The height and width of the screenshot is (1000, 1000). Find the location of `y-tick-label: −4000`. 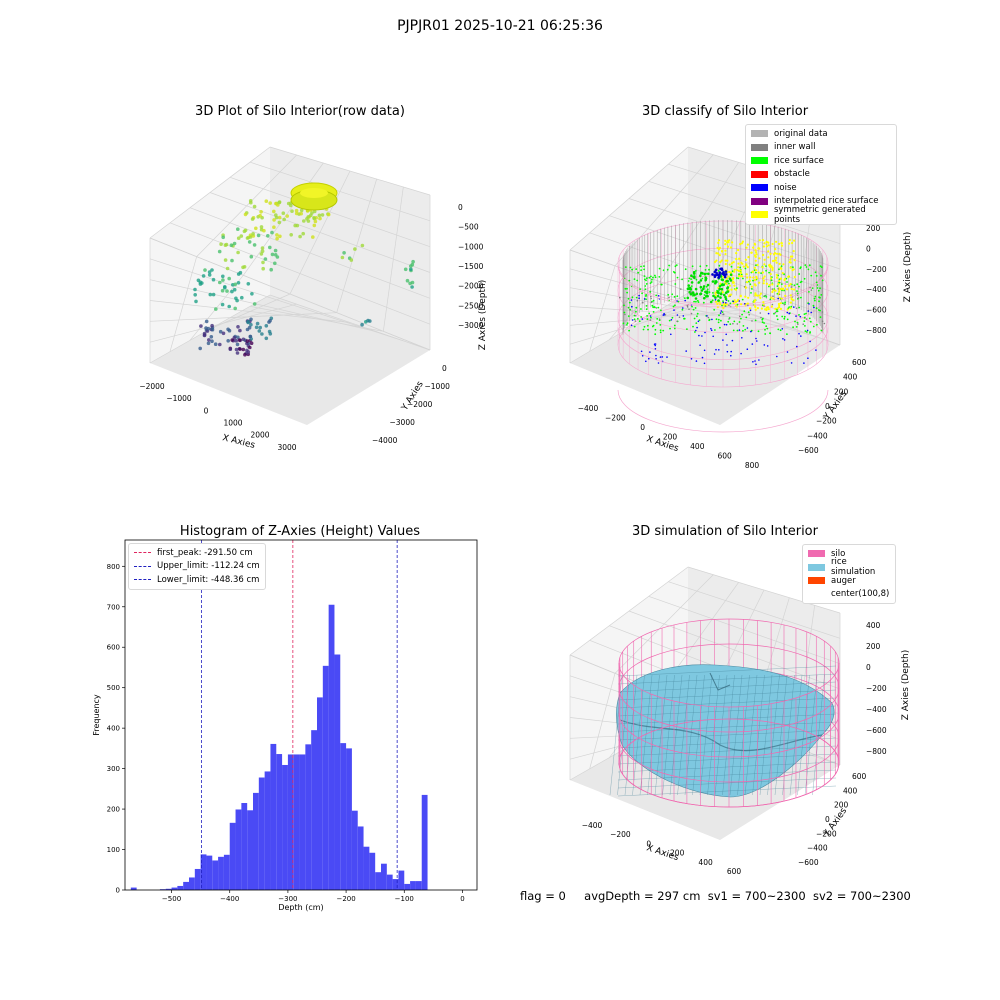

y-tick-label: −4000 is located at coordinates (385, 440).